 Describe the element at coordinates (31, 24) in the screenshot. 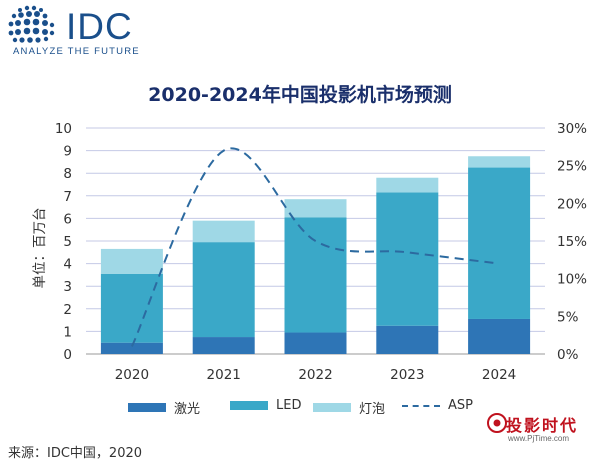

I see `globe-icon` at that location.